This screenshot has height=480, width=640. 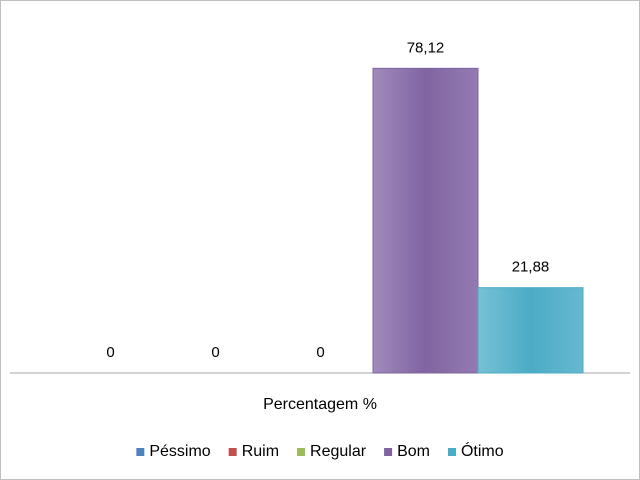 I want to click on legend-item: Ruim, so click(x=253, y=451).